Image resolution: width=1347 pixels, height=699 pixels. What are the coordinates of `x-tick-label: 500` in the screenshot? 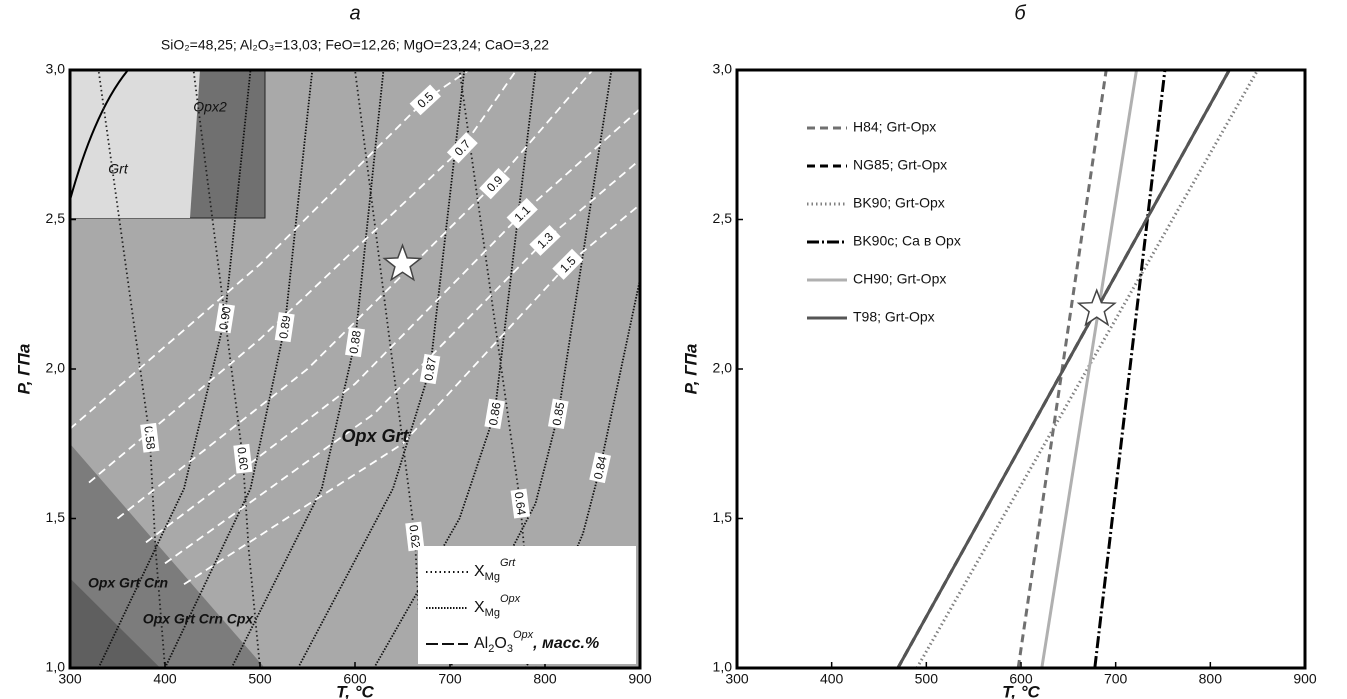 It's located at (927, 679).